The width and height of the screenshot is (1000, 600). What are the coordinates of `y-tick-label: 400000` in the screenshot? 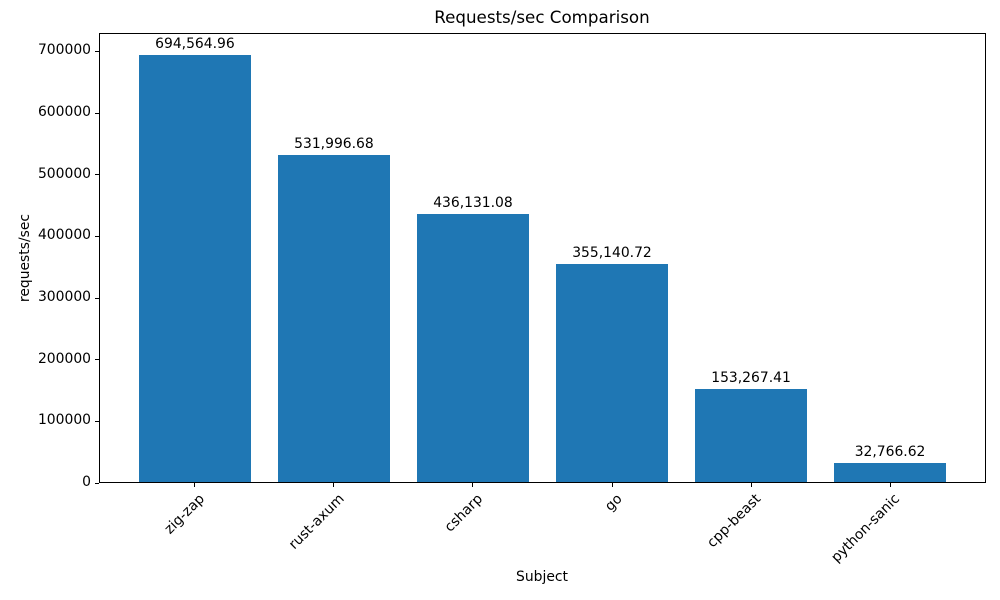 It's located at (64, 235).